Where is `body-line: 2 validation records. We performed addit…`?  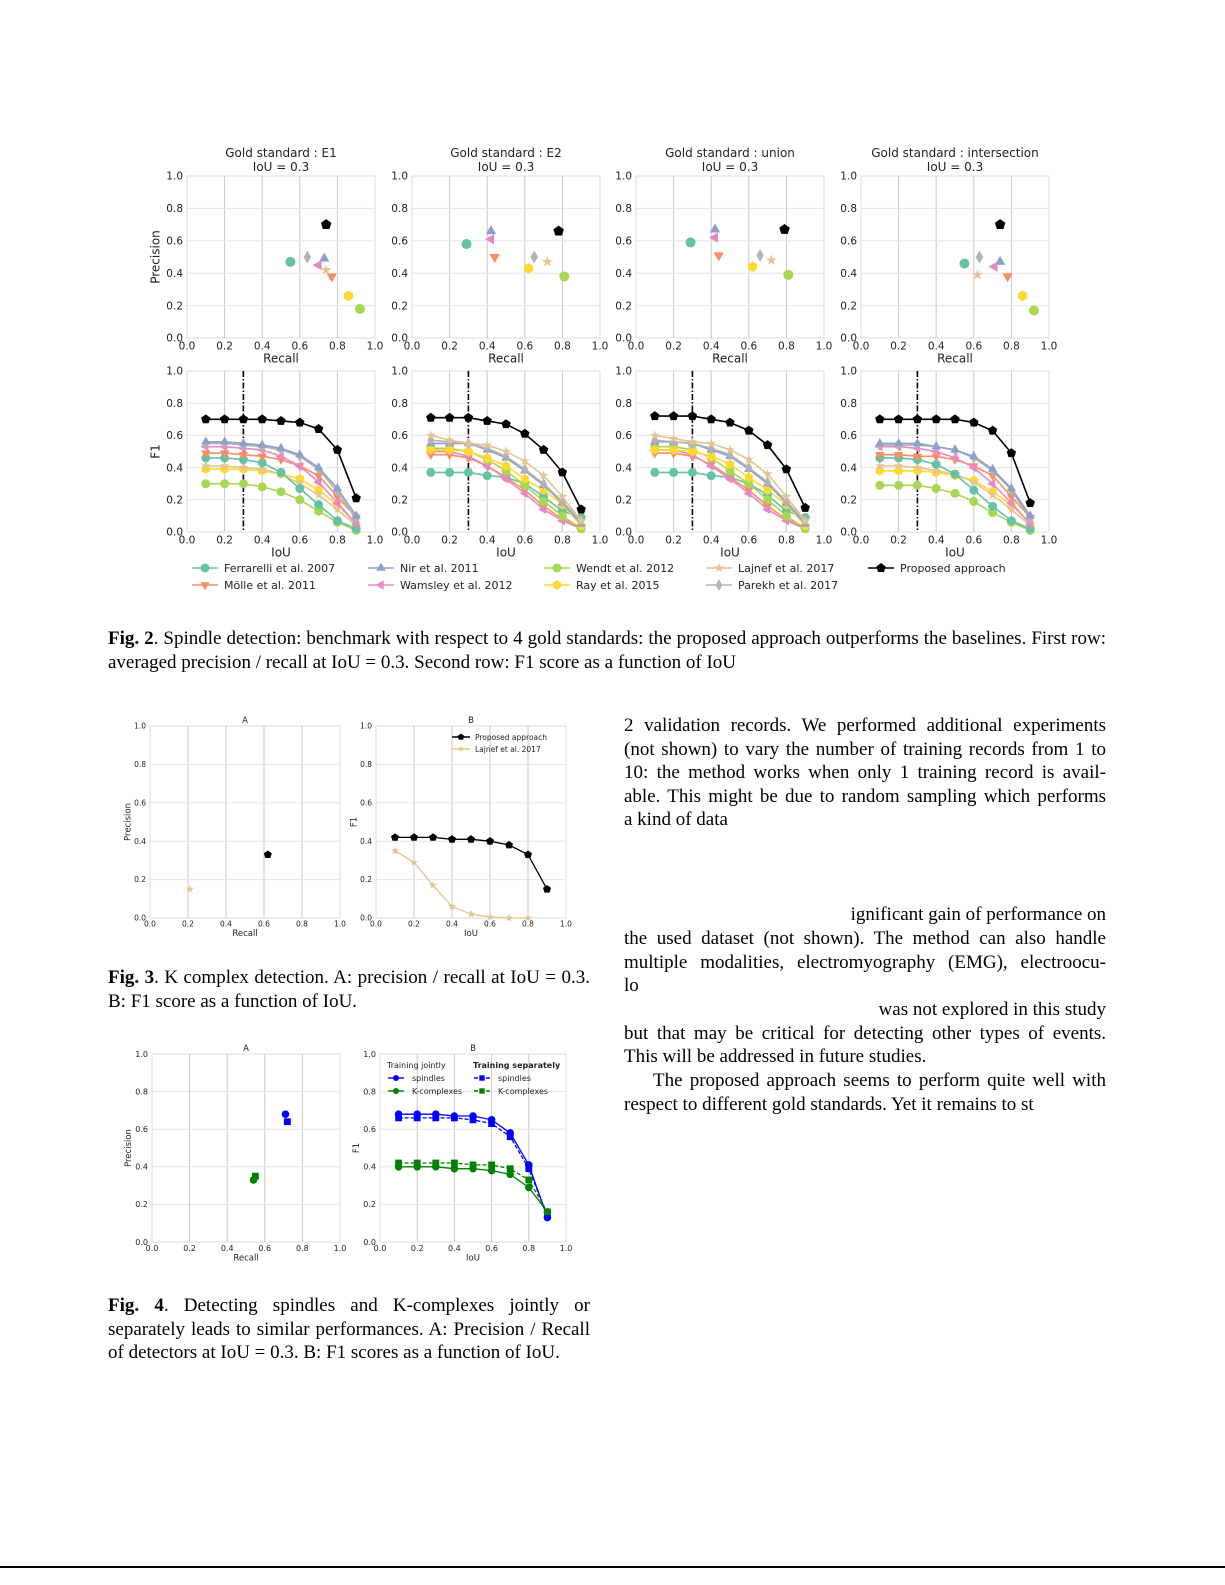 body-line: 2 validation records. We performed addit… is located at coordinates (865, 725).